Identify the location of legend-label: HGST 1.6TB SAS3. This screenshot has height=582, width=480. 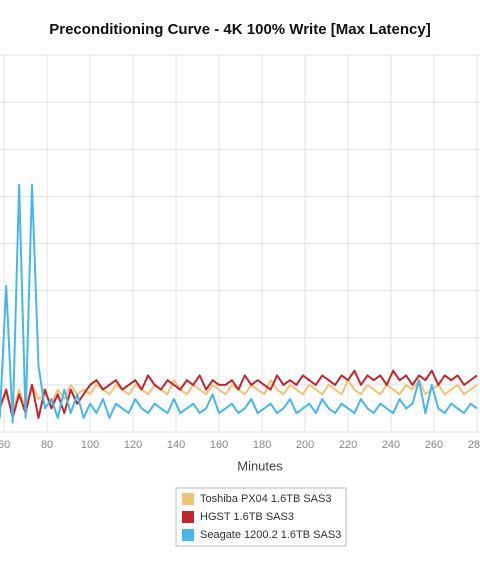
(247, 517).